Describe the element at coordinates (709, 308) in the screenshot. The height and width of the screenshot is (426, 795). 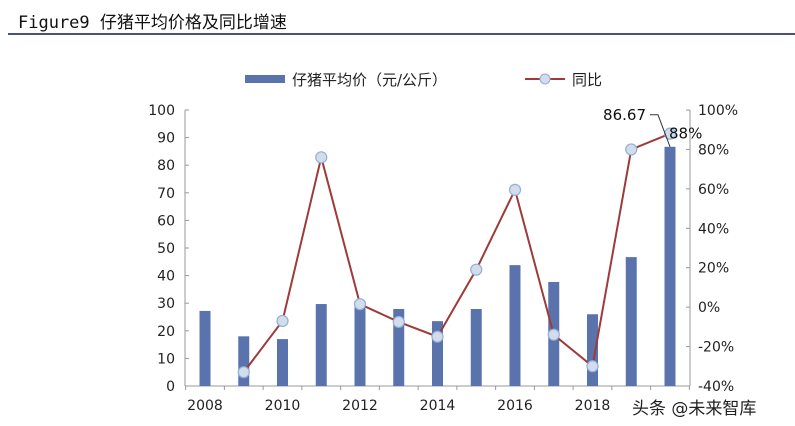
I see `right-tick-label: 0%` at that location.